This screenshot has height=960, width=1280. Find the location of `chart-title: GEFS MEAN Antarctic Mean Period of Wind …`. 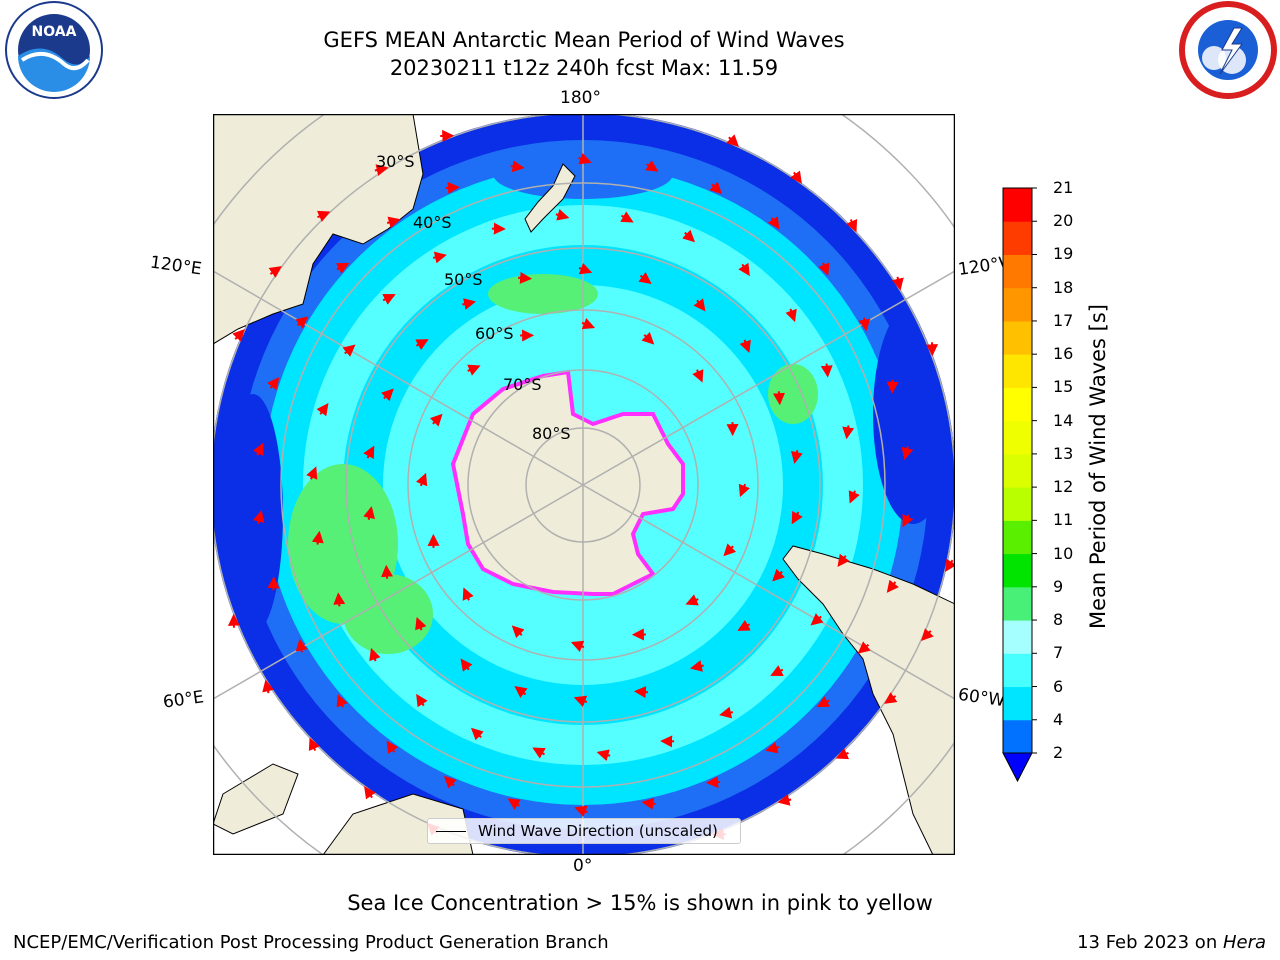

chart-title: GEFS MEAN Antarctic Mean Period of Wind … is located at coordinates (584, 40).